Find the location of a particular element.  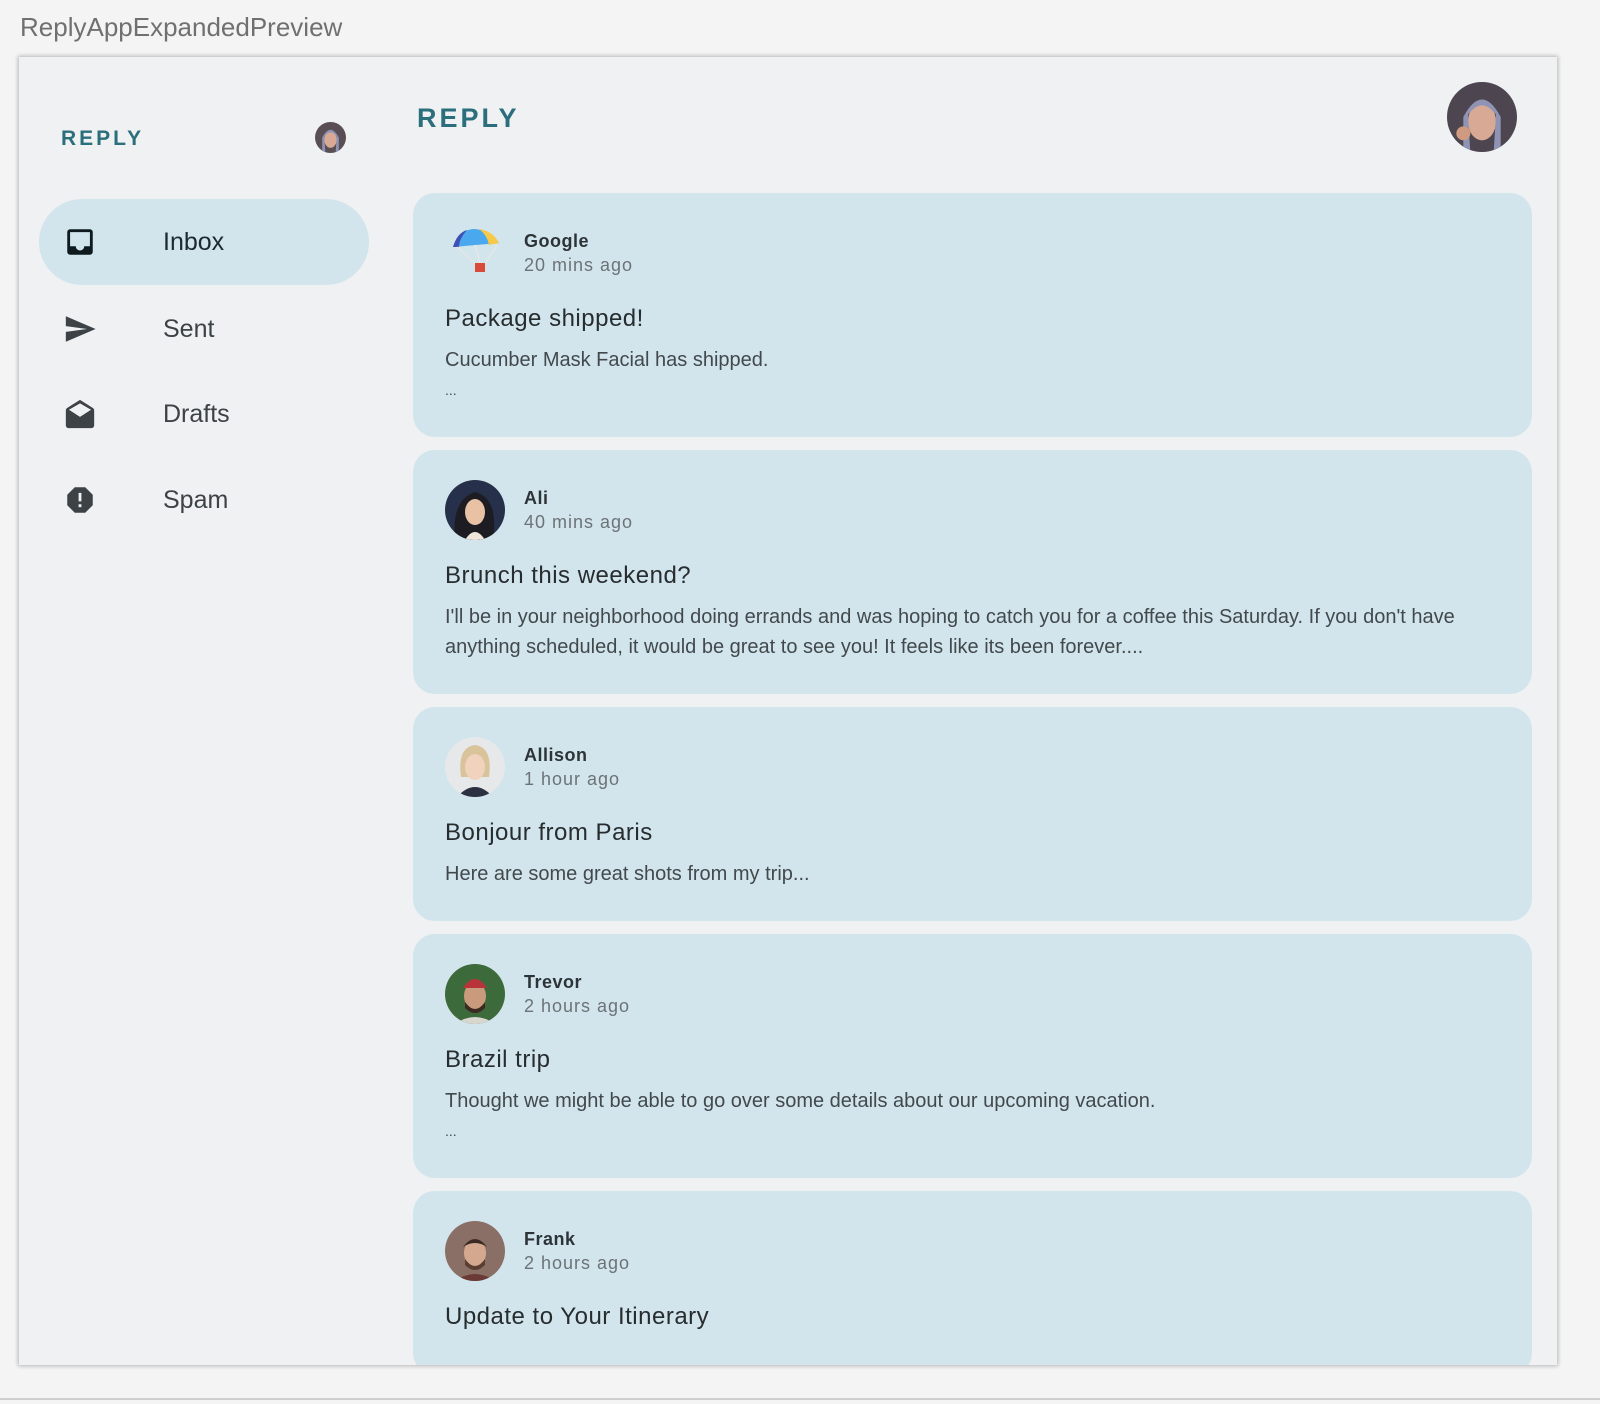

sender-name: Trevor is located at coordinates (553, 982).